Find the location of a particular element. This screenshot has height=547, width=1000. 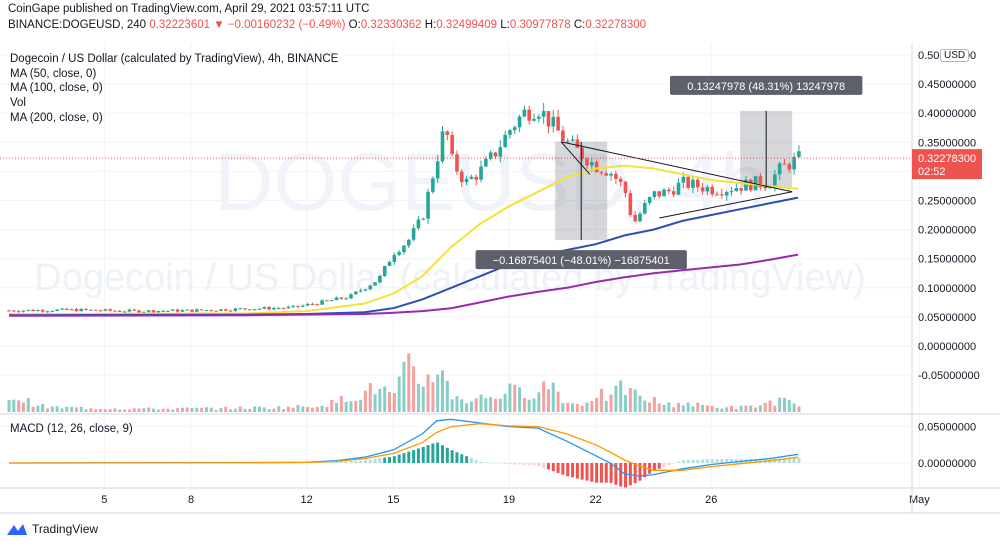

footer-brand: TradingView is located at coordinates (65, 529).